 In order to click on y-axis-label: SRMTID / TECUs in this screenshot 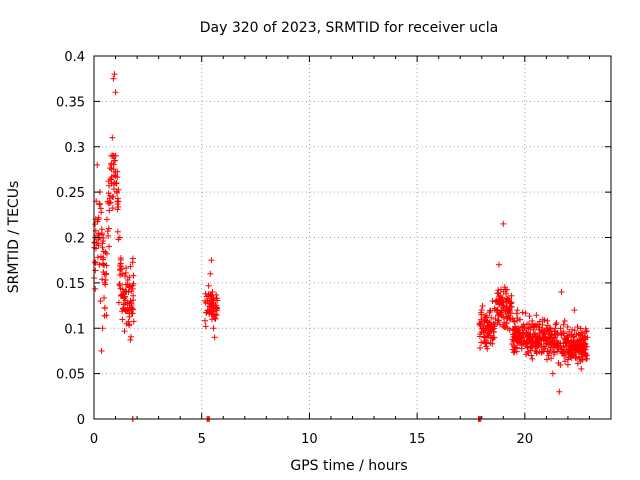, I will do `click(14, 237)`.